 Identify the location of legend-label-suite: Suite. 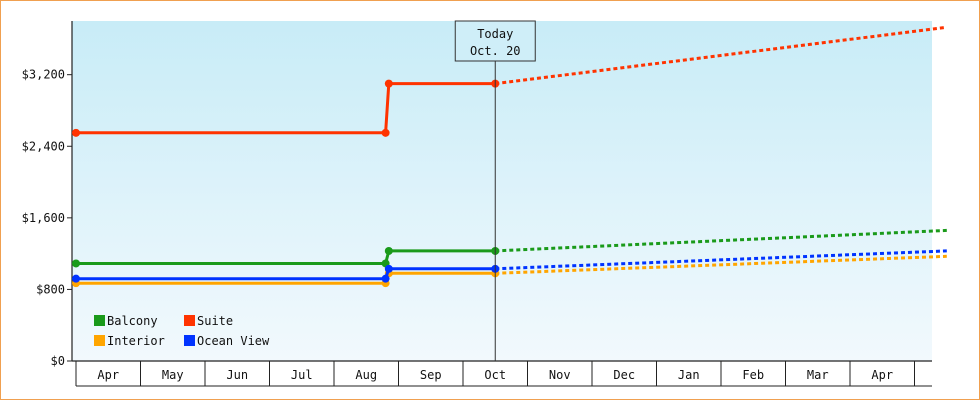
(215, 321).